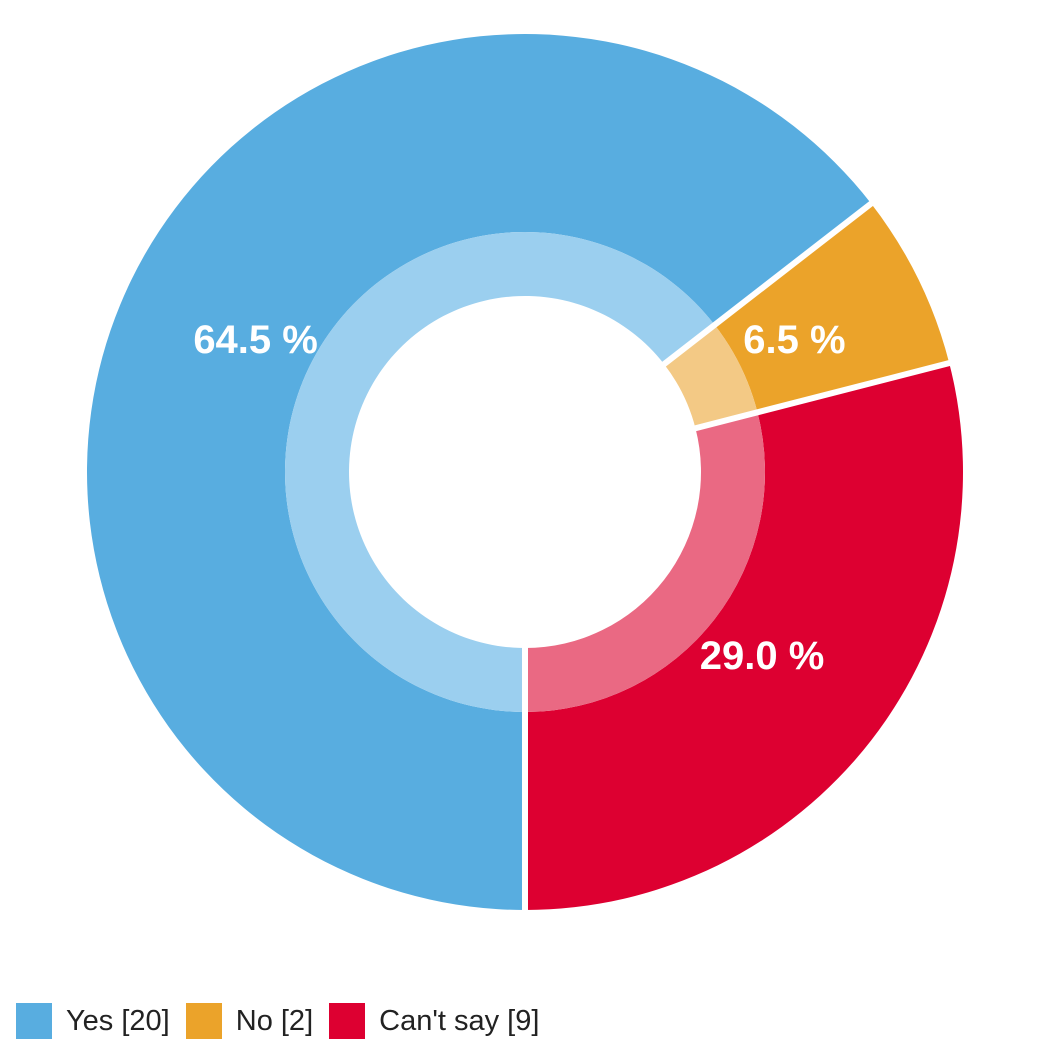  What do you see at coordinates (645, 562) in the screenshot?
I see `slice-inner-can-t-say` at bounding box center [645, 562].